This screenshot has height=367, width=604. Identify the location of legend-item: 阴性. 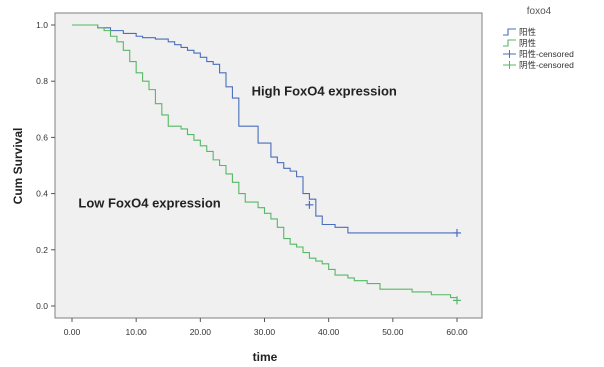
(520, 43).